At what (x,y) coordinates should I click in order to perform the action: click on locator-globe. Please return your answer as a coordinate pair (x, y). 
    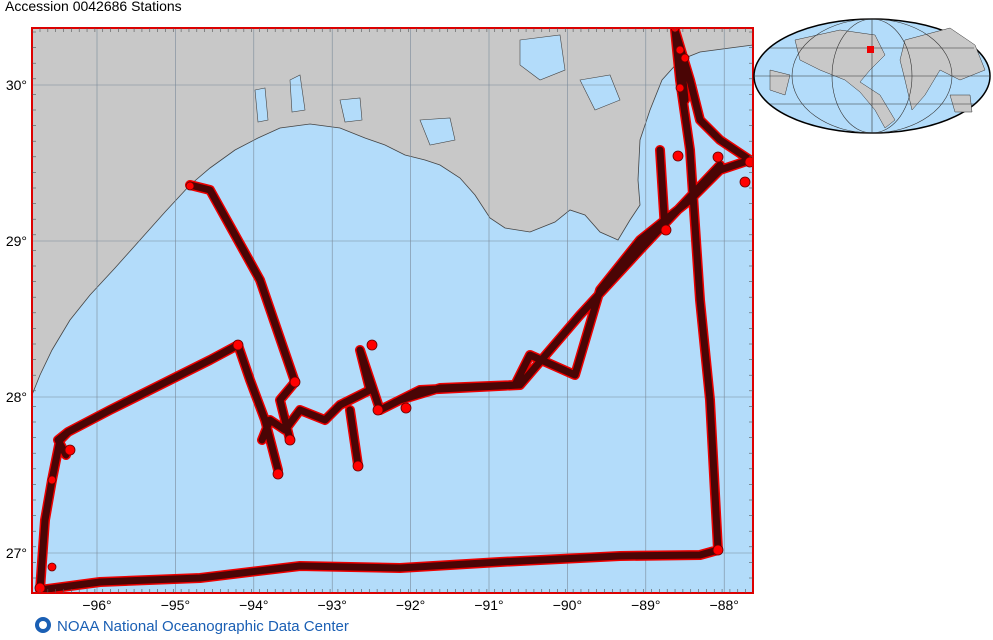
    Looking at the image, I should click on (872, 76).